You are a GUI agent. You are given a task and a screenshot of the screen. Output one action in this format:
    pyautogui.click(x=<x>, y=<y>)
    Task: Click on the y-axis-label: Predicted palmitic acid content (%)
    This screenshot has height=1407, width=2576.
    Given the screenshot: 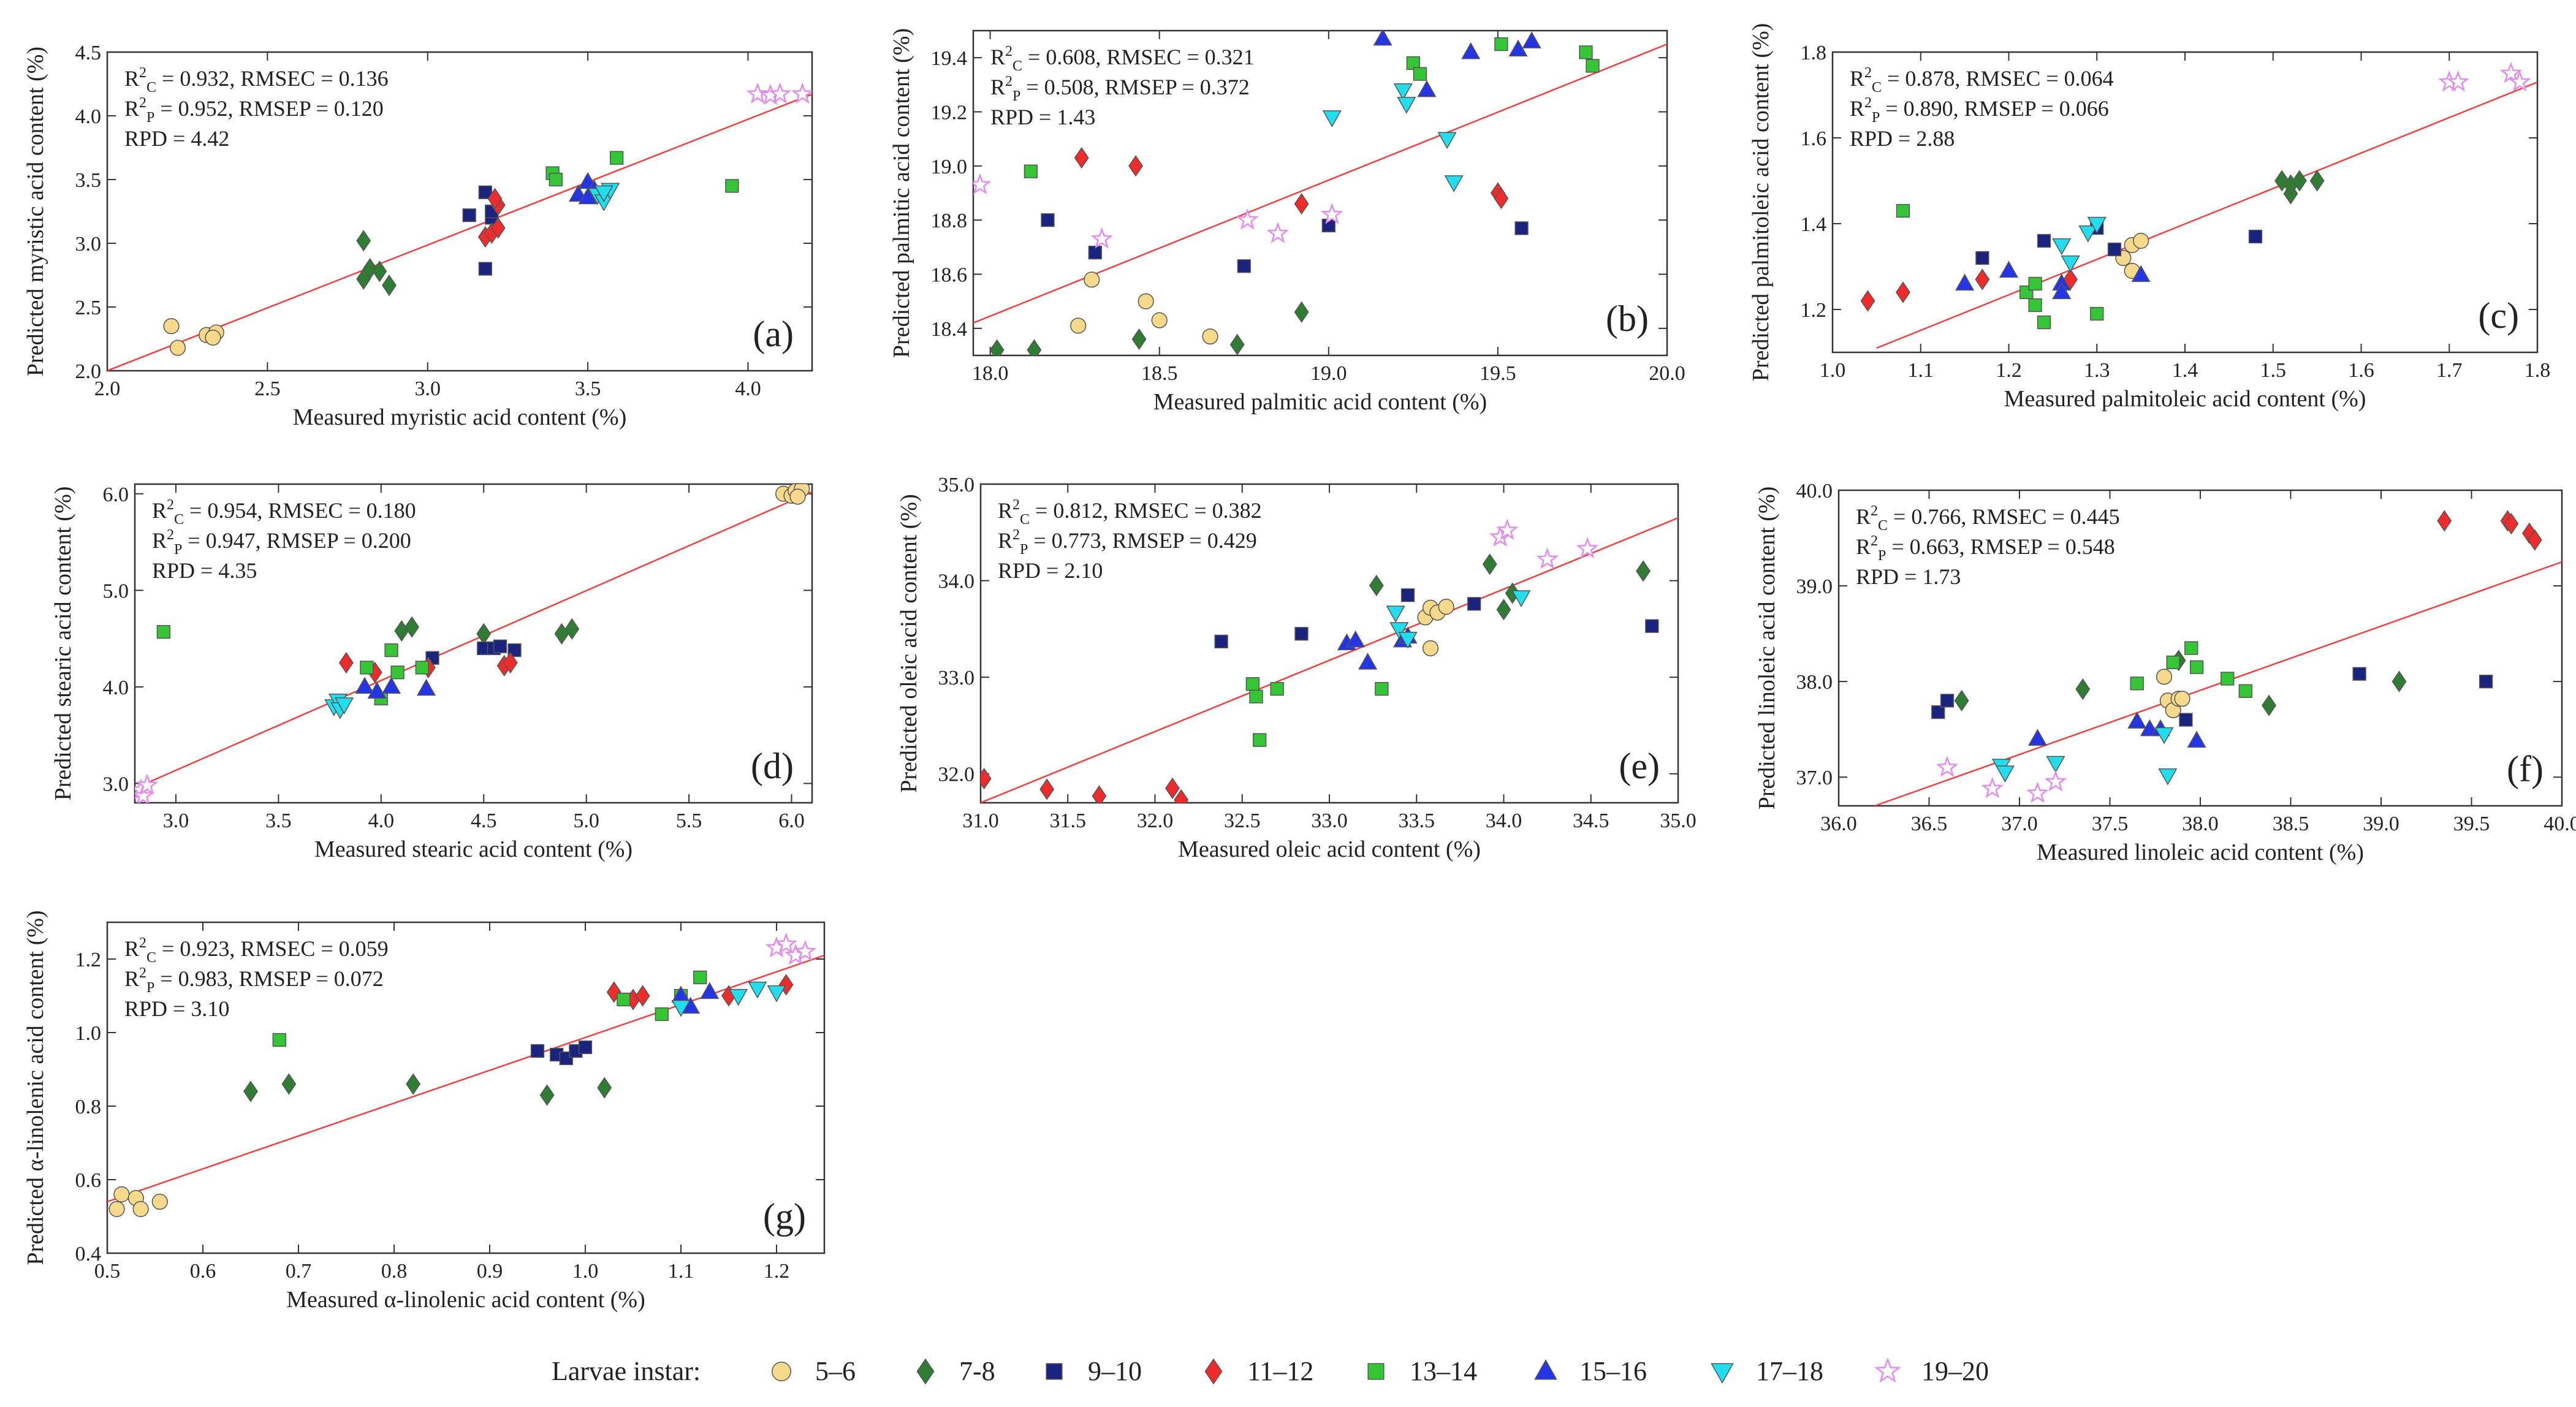 What is the action you would take?
    pyautogui.click(x=901, y=193)
    